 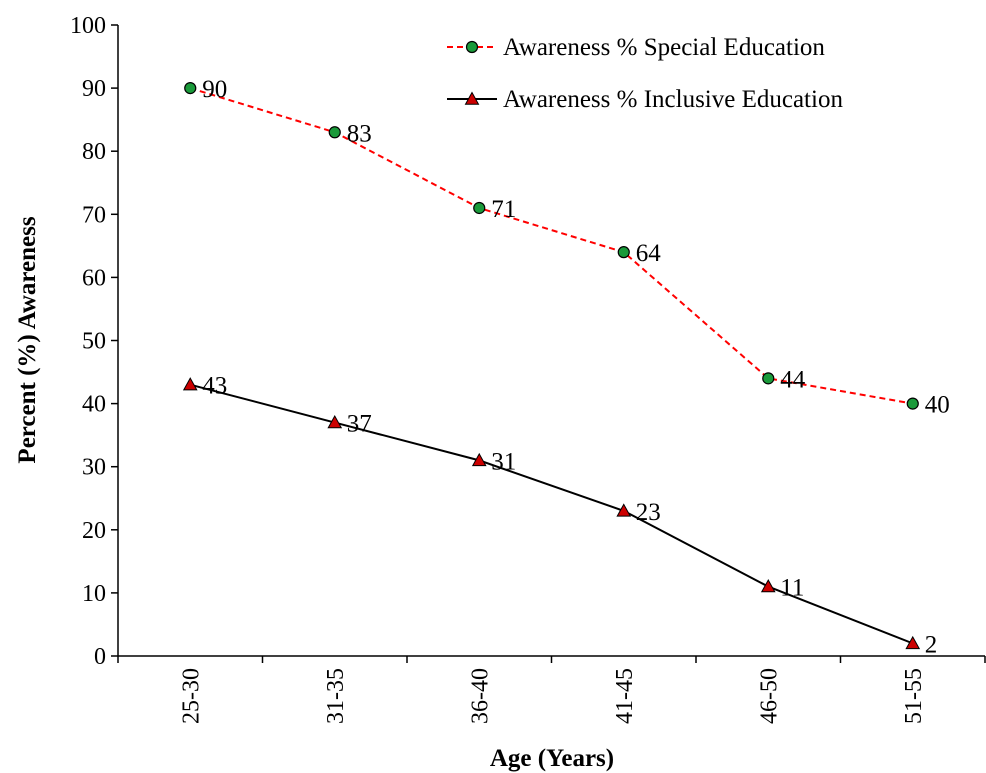 I want to click on y-ticks: 0 10 20 30 40 50 60 70 80 90 100, so click(x=94, y=341).